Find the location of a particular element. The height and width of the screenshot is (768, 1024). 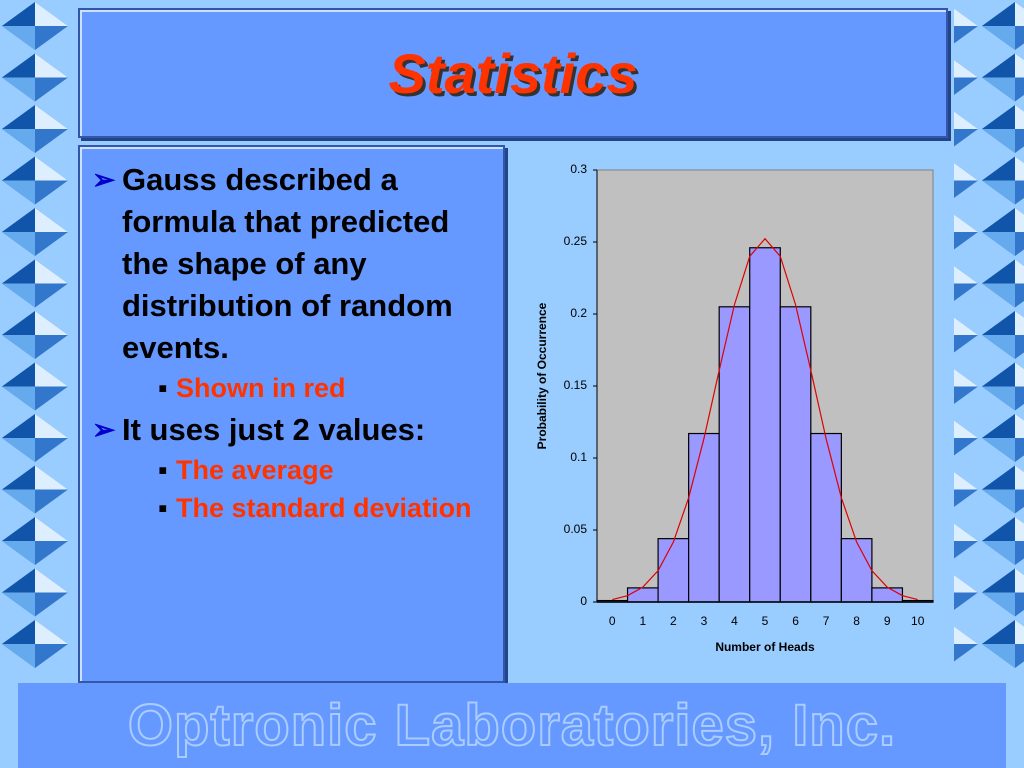

y-tick-label: 0.15 is located at coordinates (576, 385).